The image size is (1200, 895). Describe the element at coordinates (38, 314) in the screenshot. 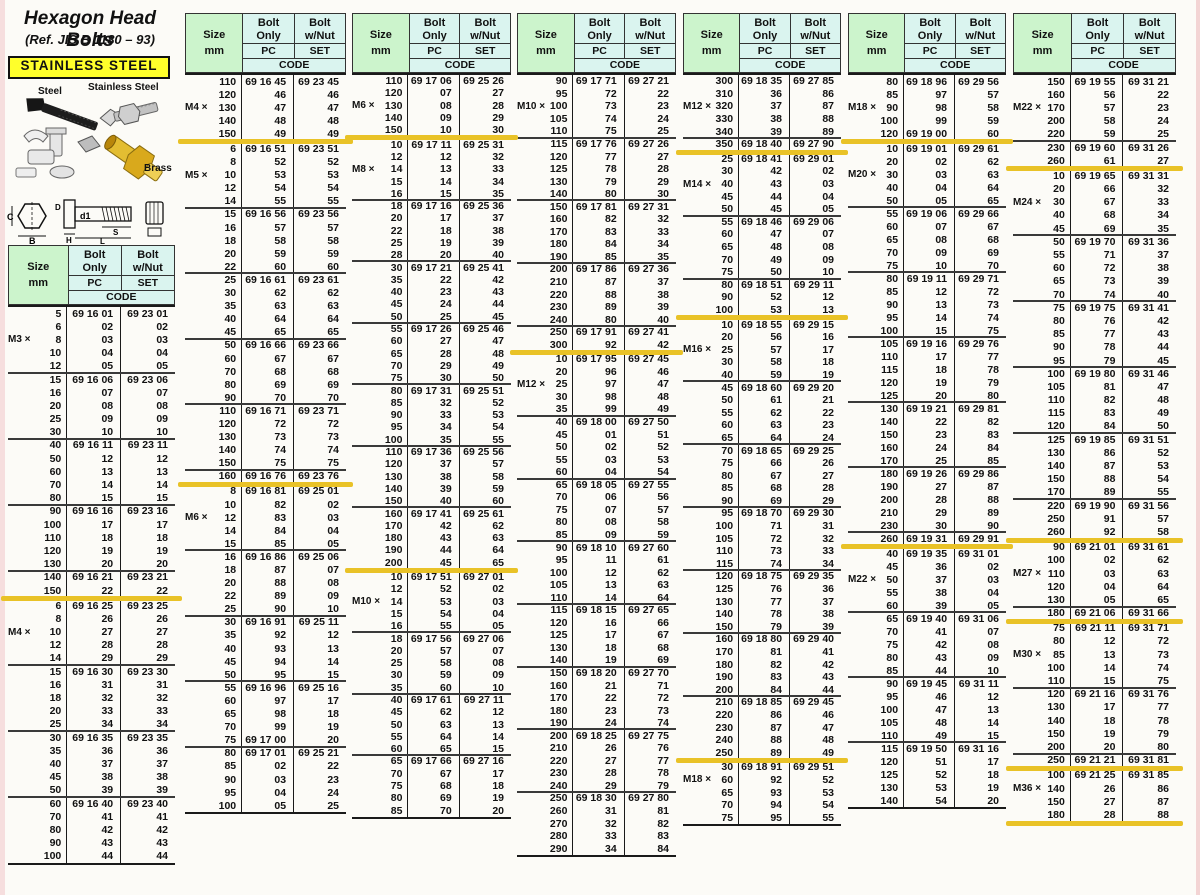

I see `size-cell: 5` at that location.